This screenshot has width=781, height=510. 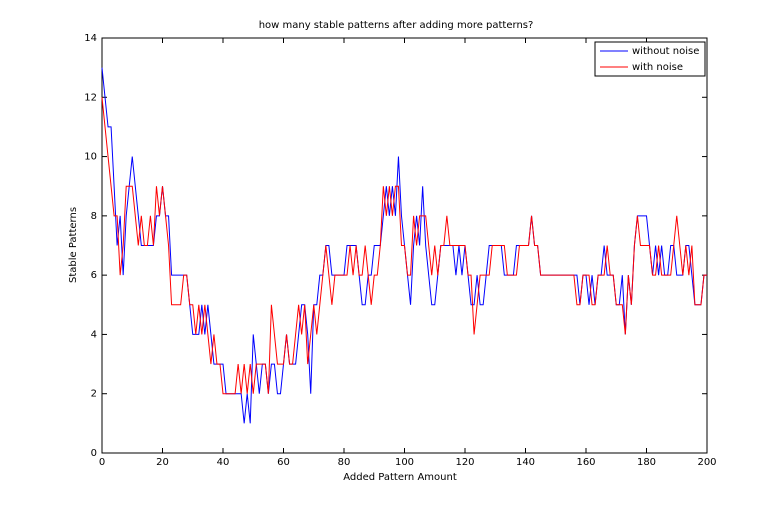 What do you see at coordinates (73, 245) in the screenshot?
I see `y-axis-label: Stable Patterns` at bounding box center [73, 245].